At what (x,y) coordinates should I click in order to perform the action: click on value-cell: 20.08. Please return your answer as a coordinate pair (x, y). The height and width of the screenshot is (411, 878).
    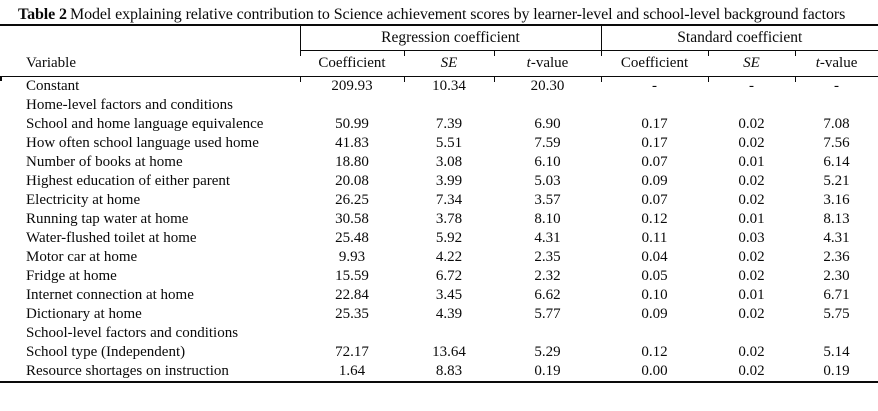
    Looking at the image, I should click on (352, 181).